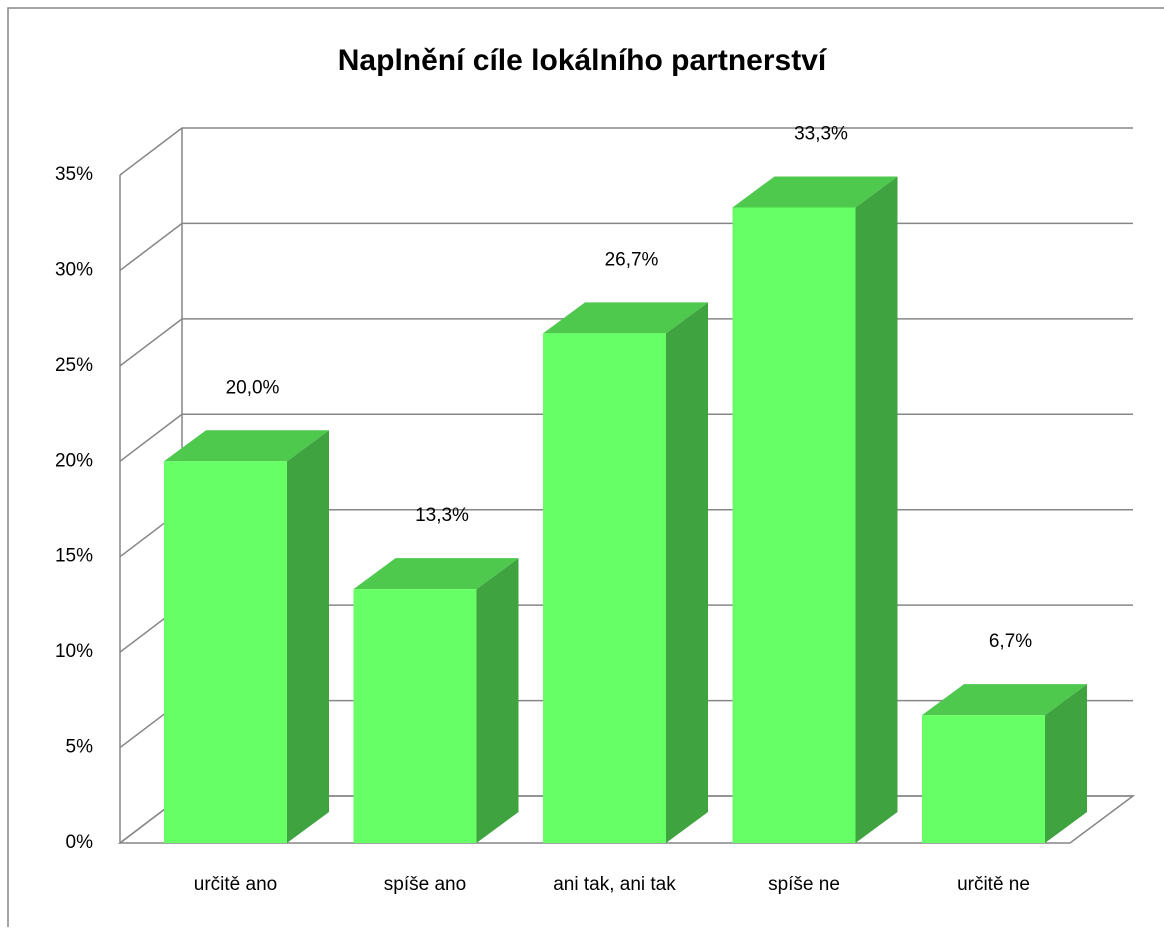  Describe the element at coordinates (74, 460) in the screenshot. I see `y-tick-label: 20%` at that location.